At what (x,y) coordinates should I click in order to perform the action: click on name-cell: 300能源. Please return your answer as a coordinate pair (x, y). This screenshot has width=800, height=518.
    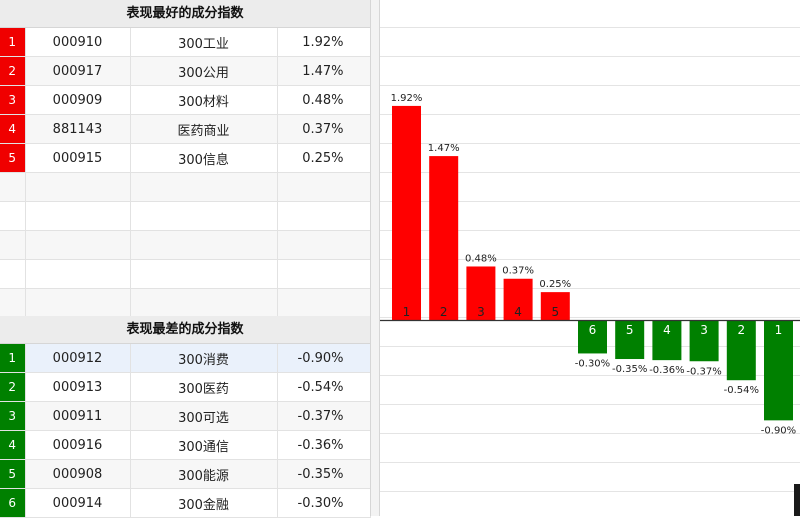
    Looking at the image, I should click on (204, 474).